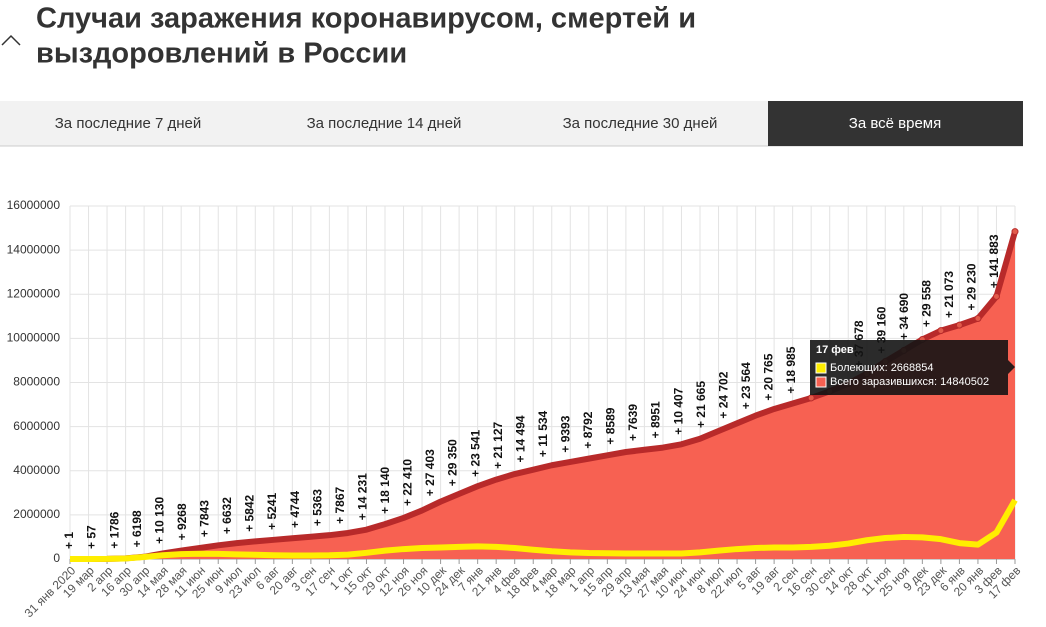 Image resolution: width=1046 pixels, height=627 pixels. What do you see at coordinates (926, 303) in the screenshot?
I see `annotation: + 29 558` at bounding box center [926, 303].